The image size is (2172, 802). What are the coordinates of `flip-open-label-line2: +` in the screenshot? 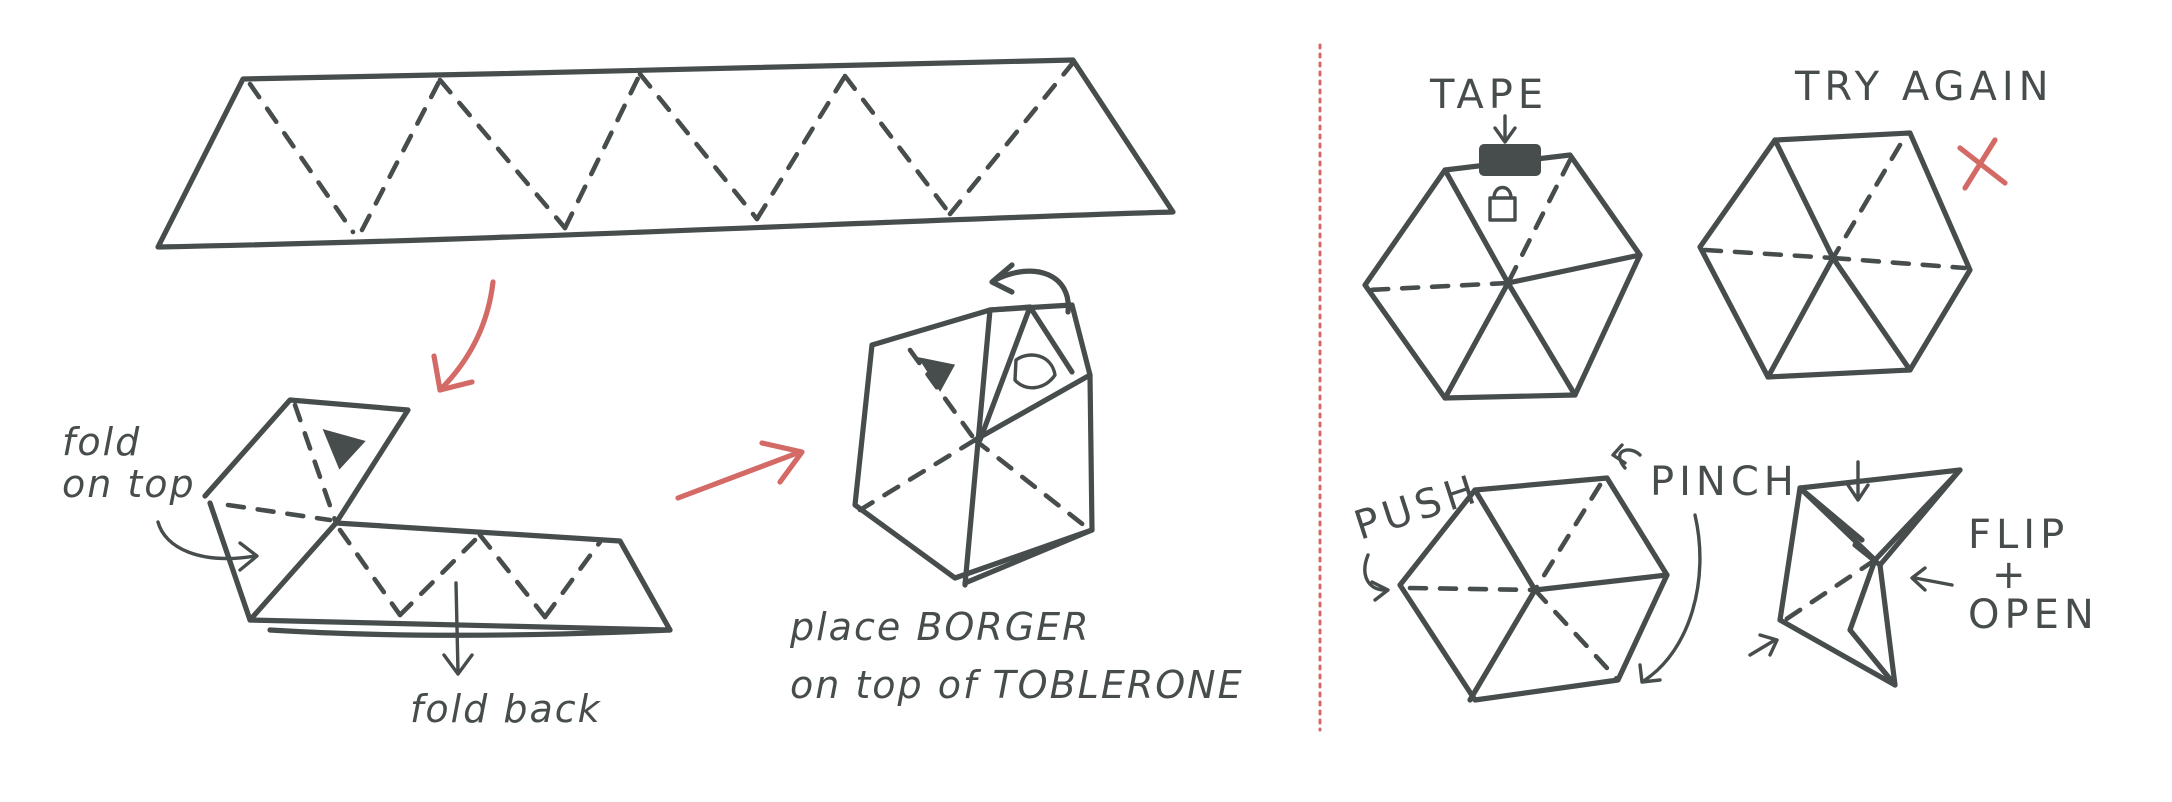 It's located at (2011, 575).